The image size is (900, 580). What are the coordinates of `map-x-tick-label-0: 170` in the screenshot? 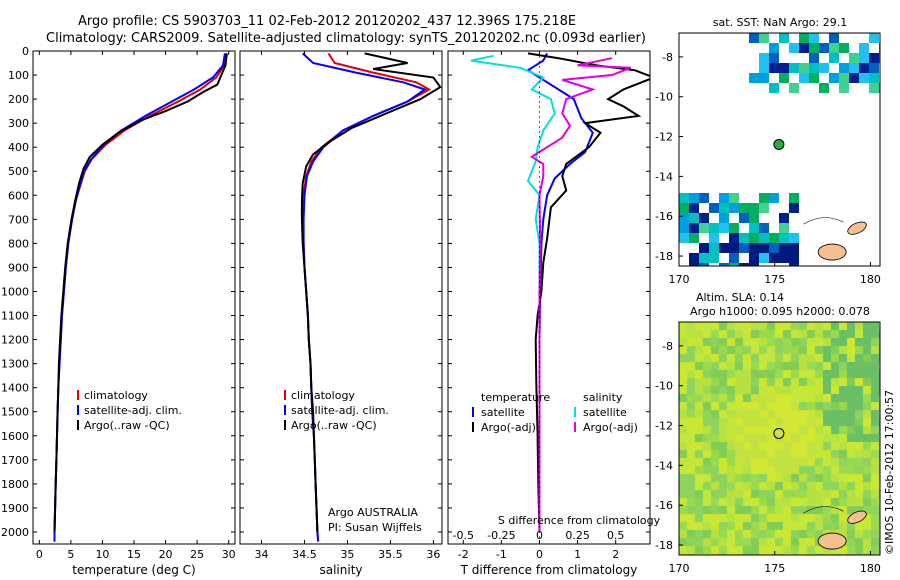 It's located at (679, 279).